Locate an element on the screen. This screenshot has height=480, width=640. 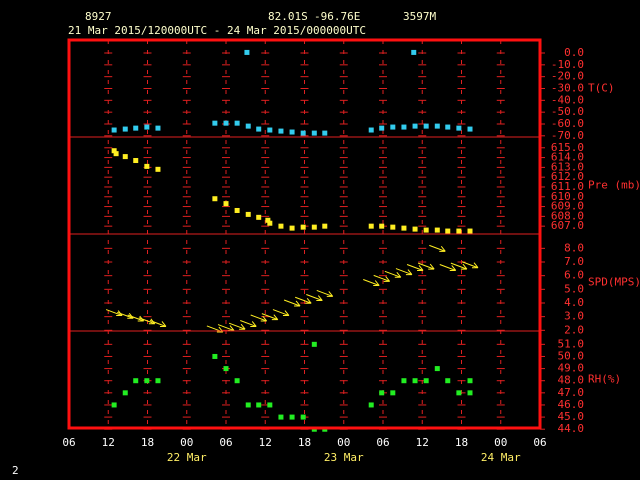
station-id: 8927 is located at coordinates (98, 16).